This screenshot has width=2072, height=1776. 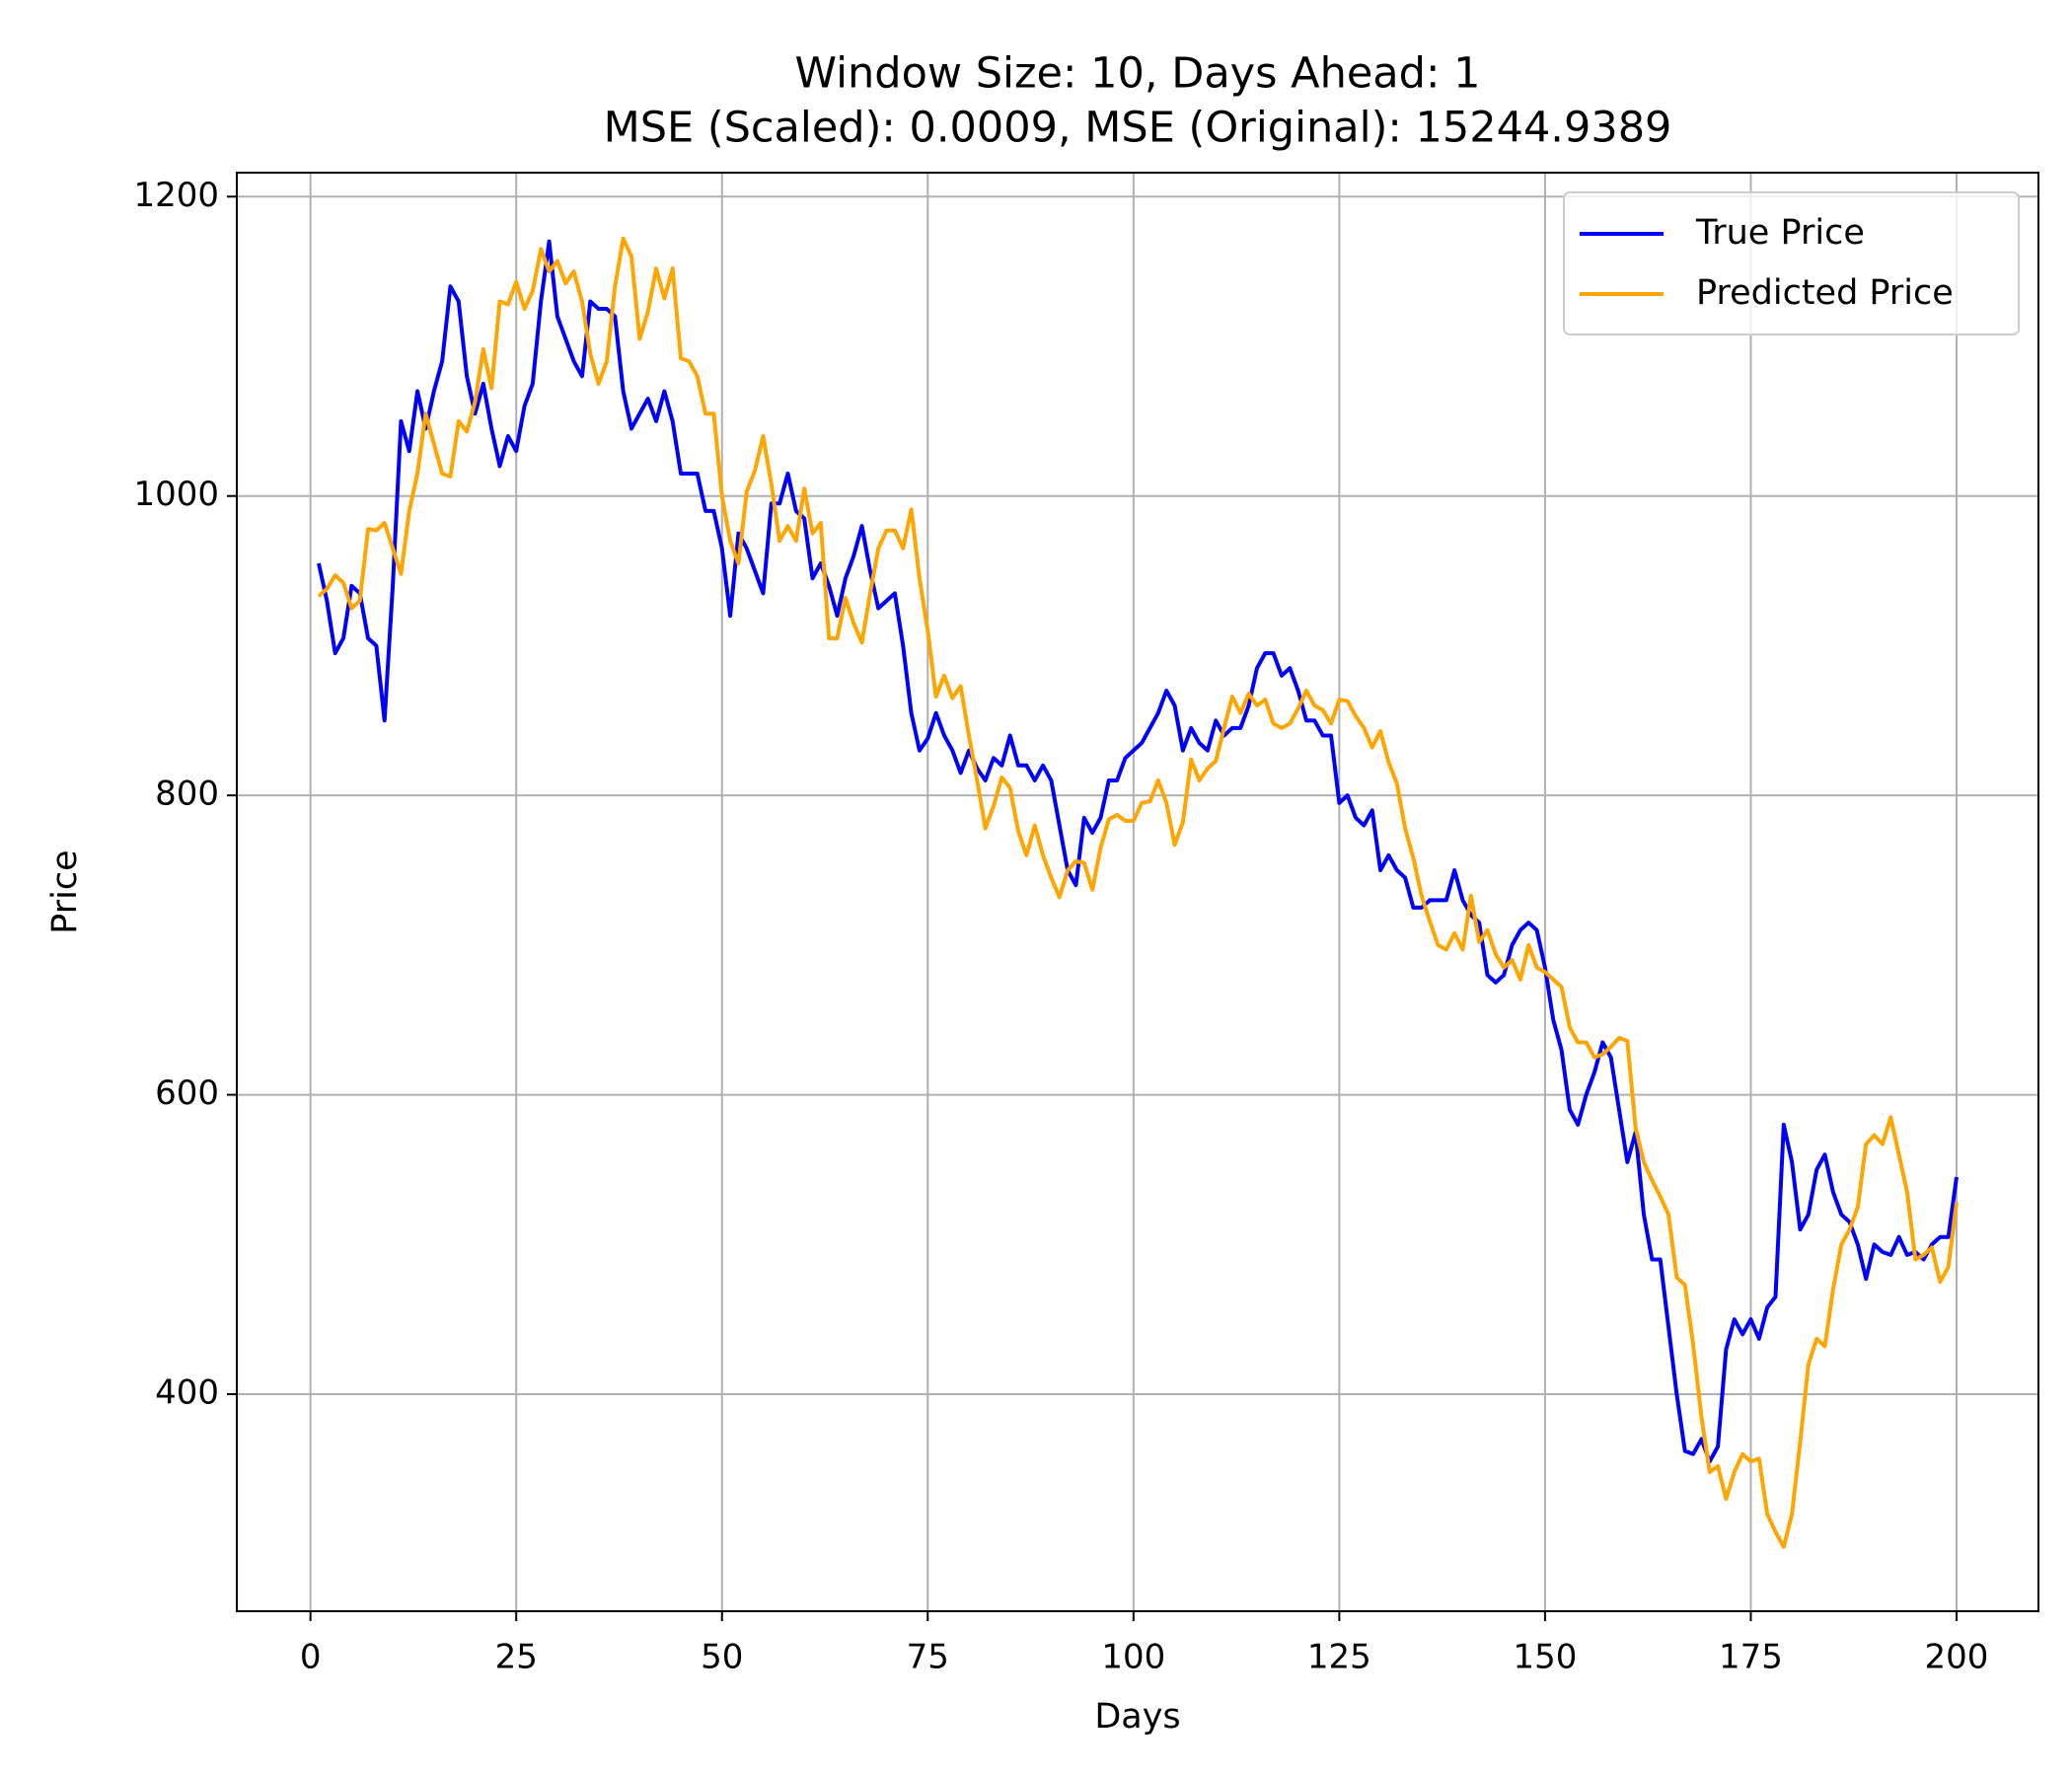 What do you see at coordinates (1138, 74) in the screenshot?
I see `chart-title: Window Size: 10, Days Ahead: 1` at bounding box center [1138, 74].